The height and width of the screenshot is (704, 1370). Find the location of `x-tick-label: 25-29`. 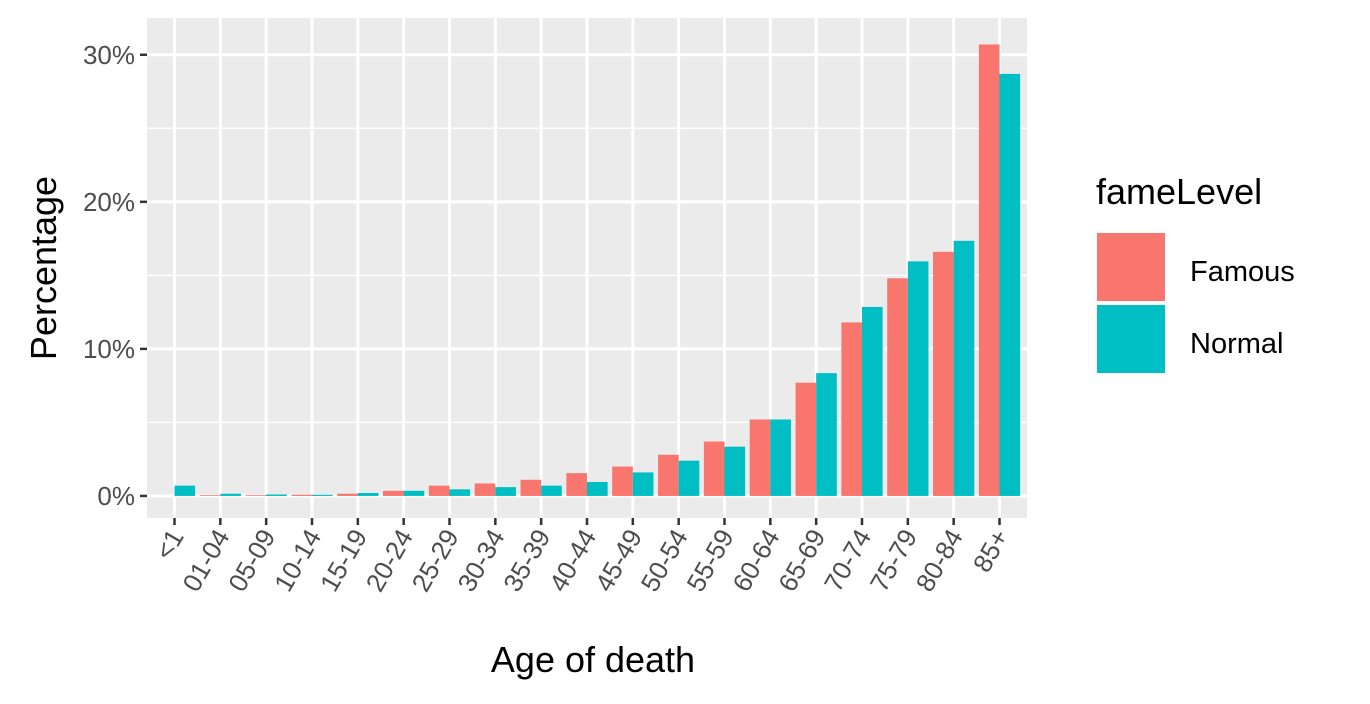

x-tick-label: 25-29 is located at coordinates (434, 560).